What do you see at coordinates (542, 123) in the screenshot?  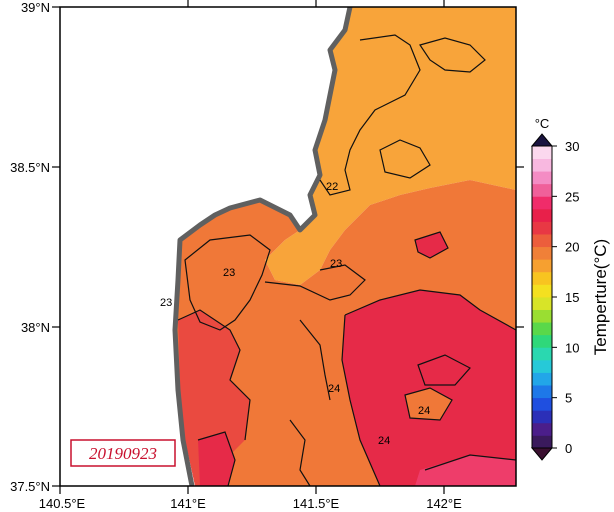 I see `colorbar-unit: °C` at bounding box center [542, 123].